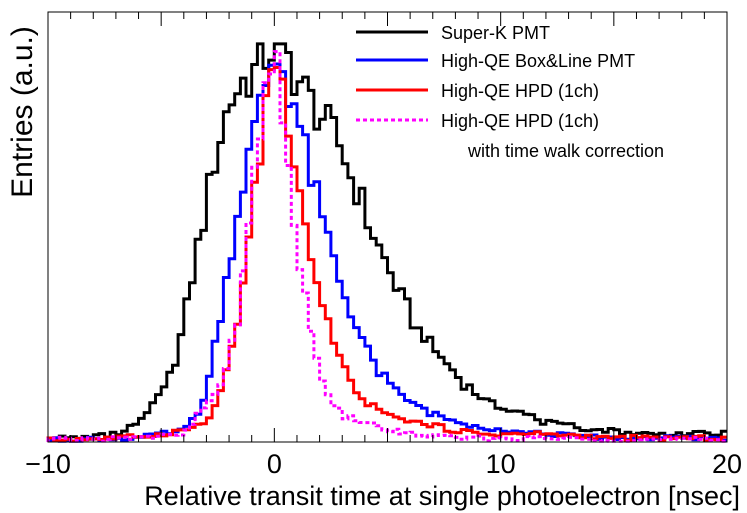 The image size is (747, 513). What do you see at coordinates (565, 151) in the screenshot?
I see `legend-sublabel-4: with time walk correction` at bounding box center [565, 151].